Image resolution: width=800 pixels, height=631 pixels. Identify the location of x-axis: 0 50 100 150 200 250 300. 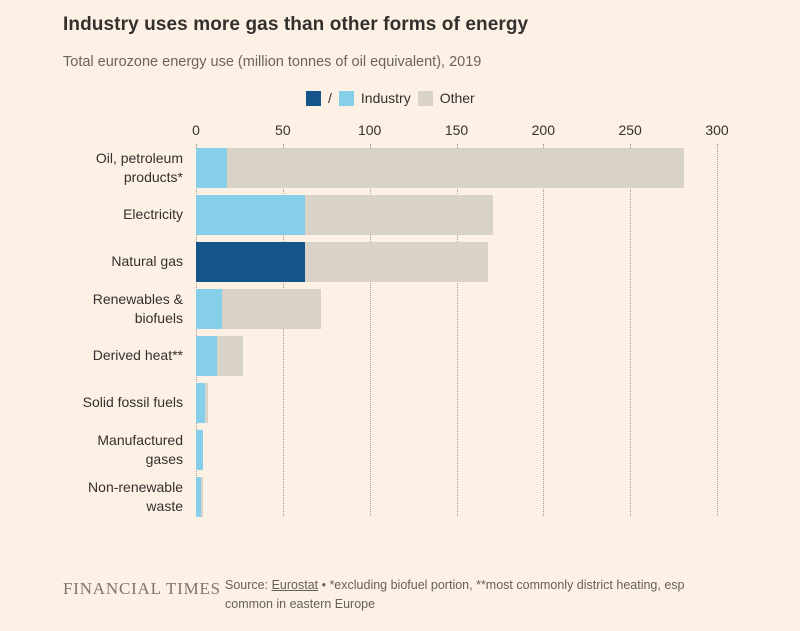
(472, 132).